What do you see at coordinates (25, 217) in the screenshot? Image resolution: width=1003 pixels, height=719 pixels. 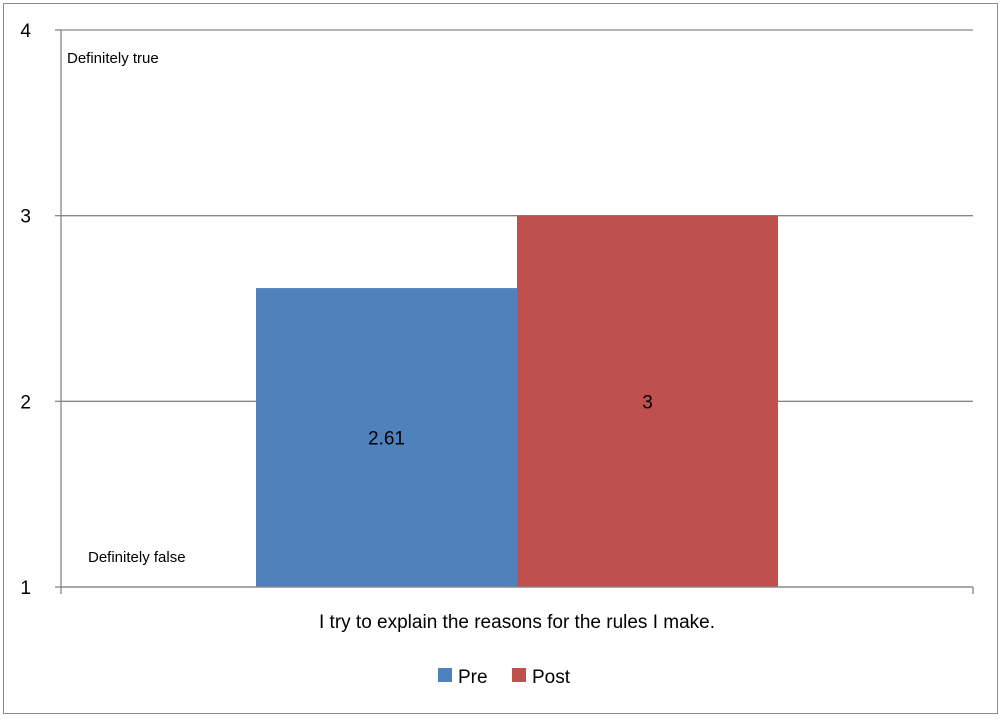 I see `y-tick-label: 3` at bounding box center [25, 217].